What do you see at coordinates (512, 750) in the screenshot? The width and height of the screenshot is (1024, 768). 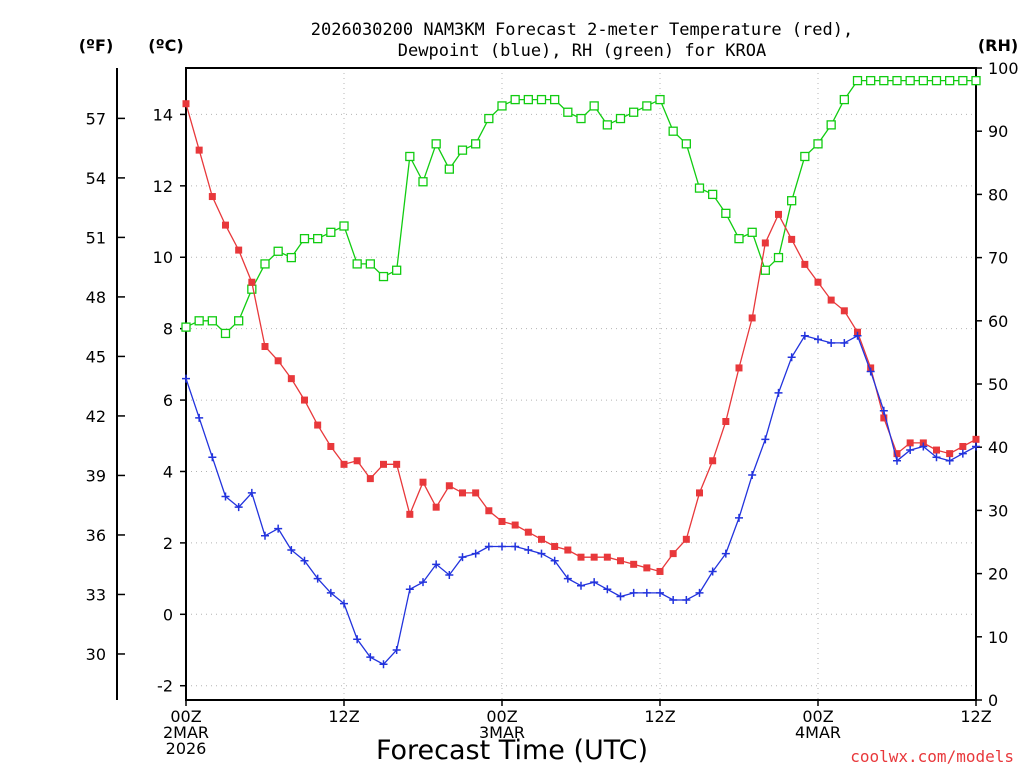 I see `x-axis-title: Forecast Time (UTC)` at bounding box center [512, 750].